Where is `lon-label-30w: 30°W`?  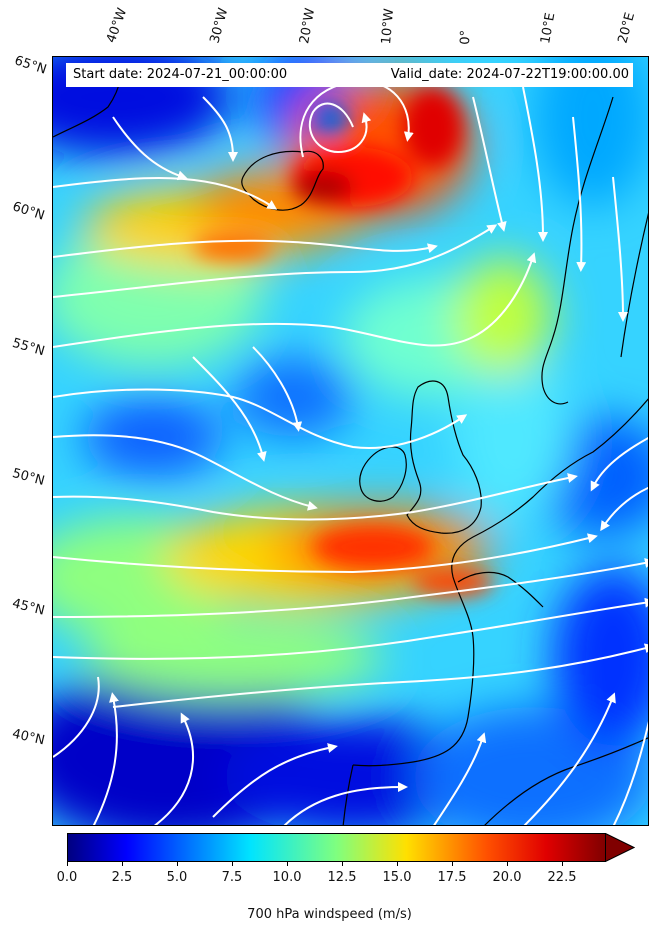 lon-label-30w: 30°W is located at coordinates (219, 25).